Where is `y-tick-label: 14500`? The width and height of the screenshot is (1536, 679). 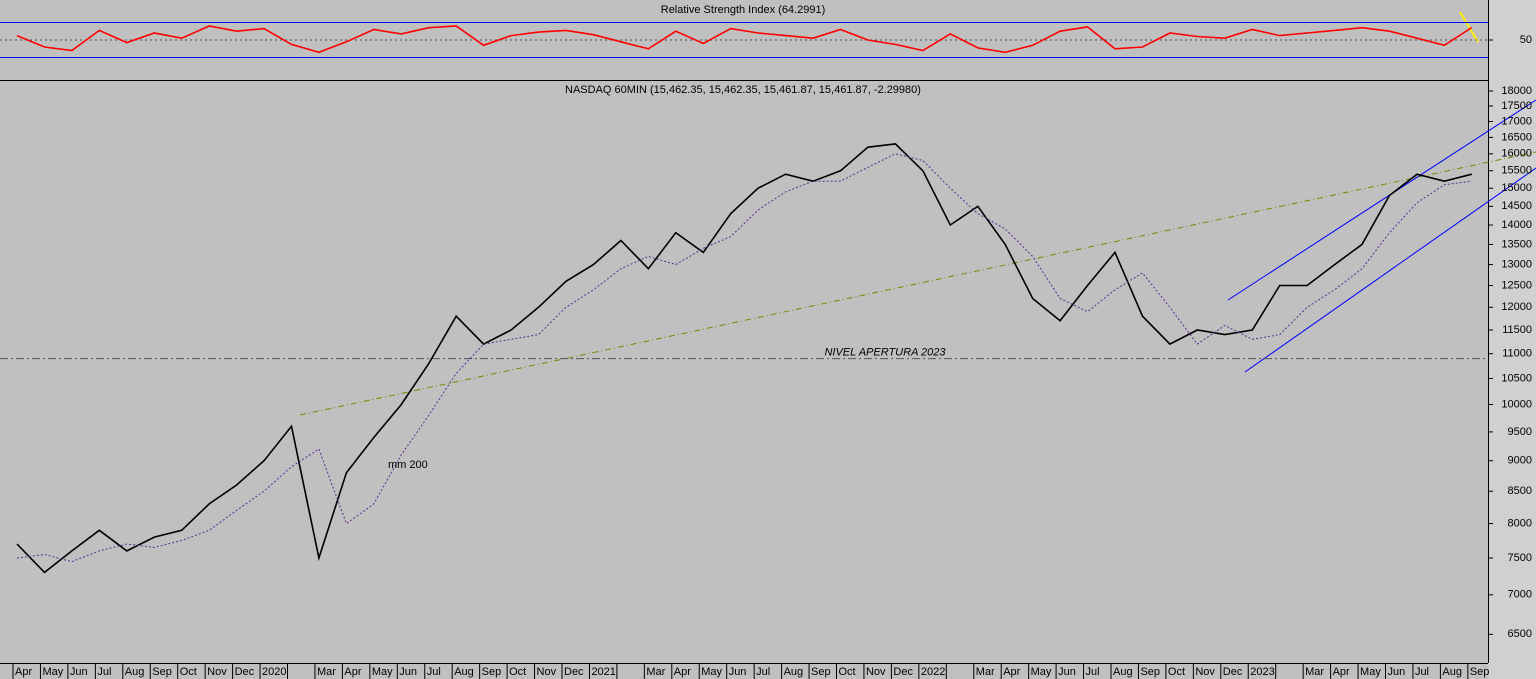 y-tick-label: 14500 is located at coordinates (1516, 206).